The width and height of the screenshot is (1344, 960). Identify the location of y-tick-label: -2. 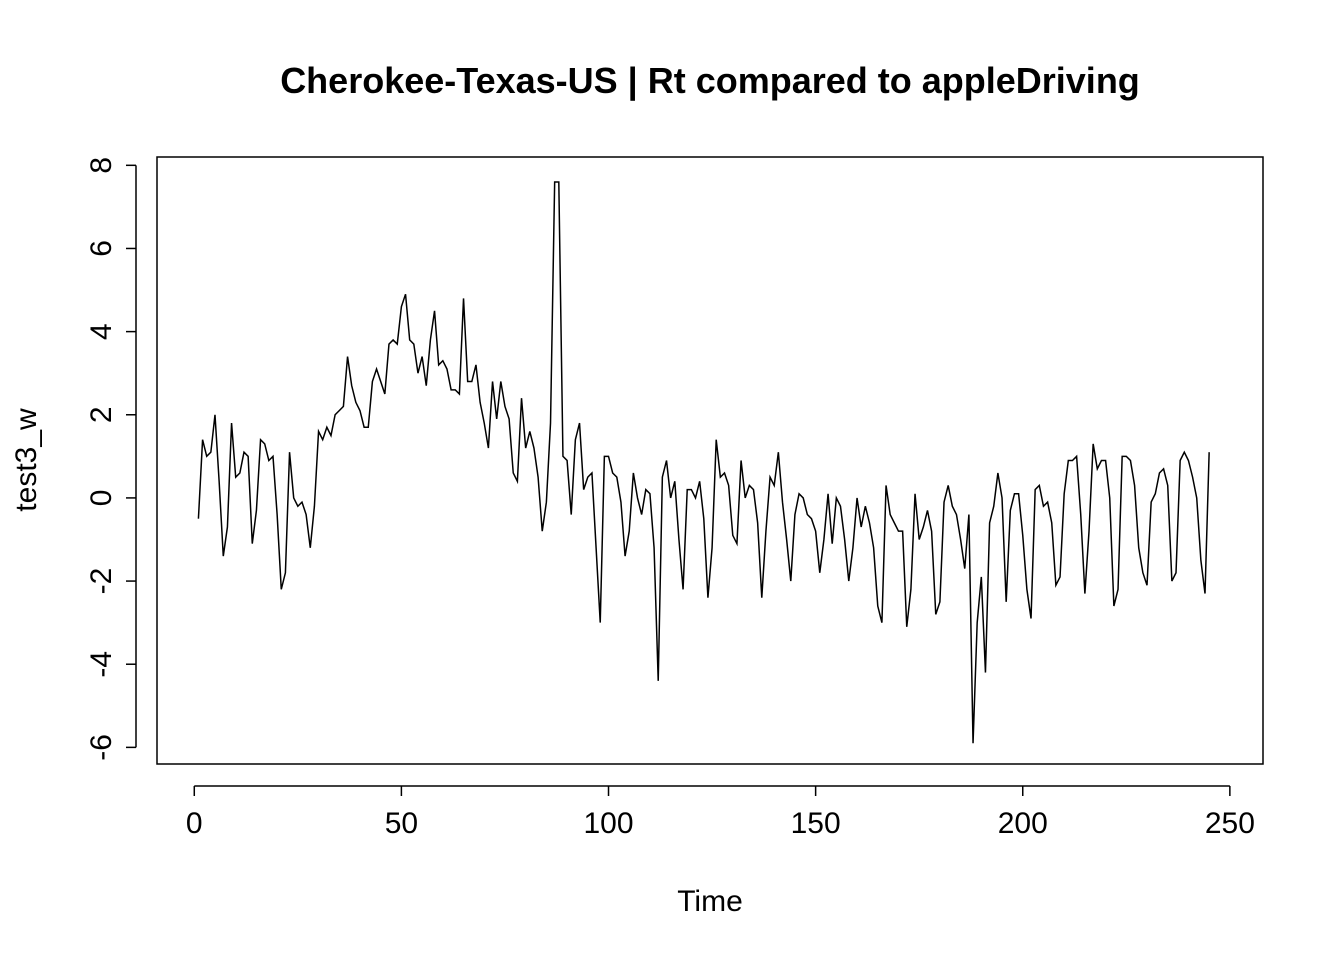
(101, 581).